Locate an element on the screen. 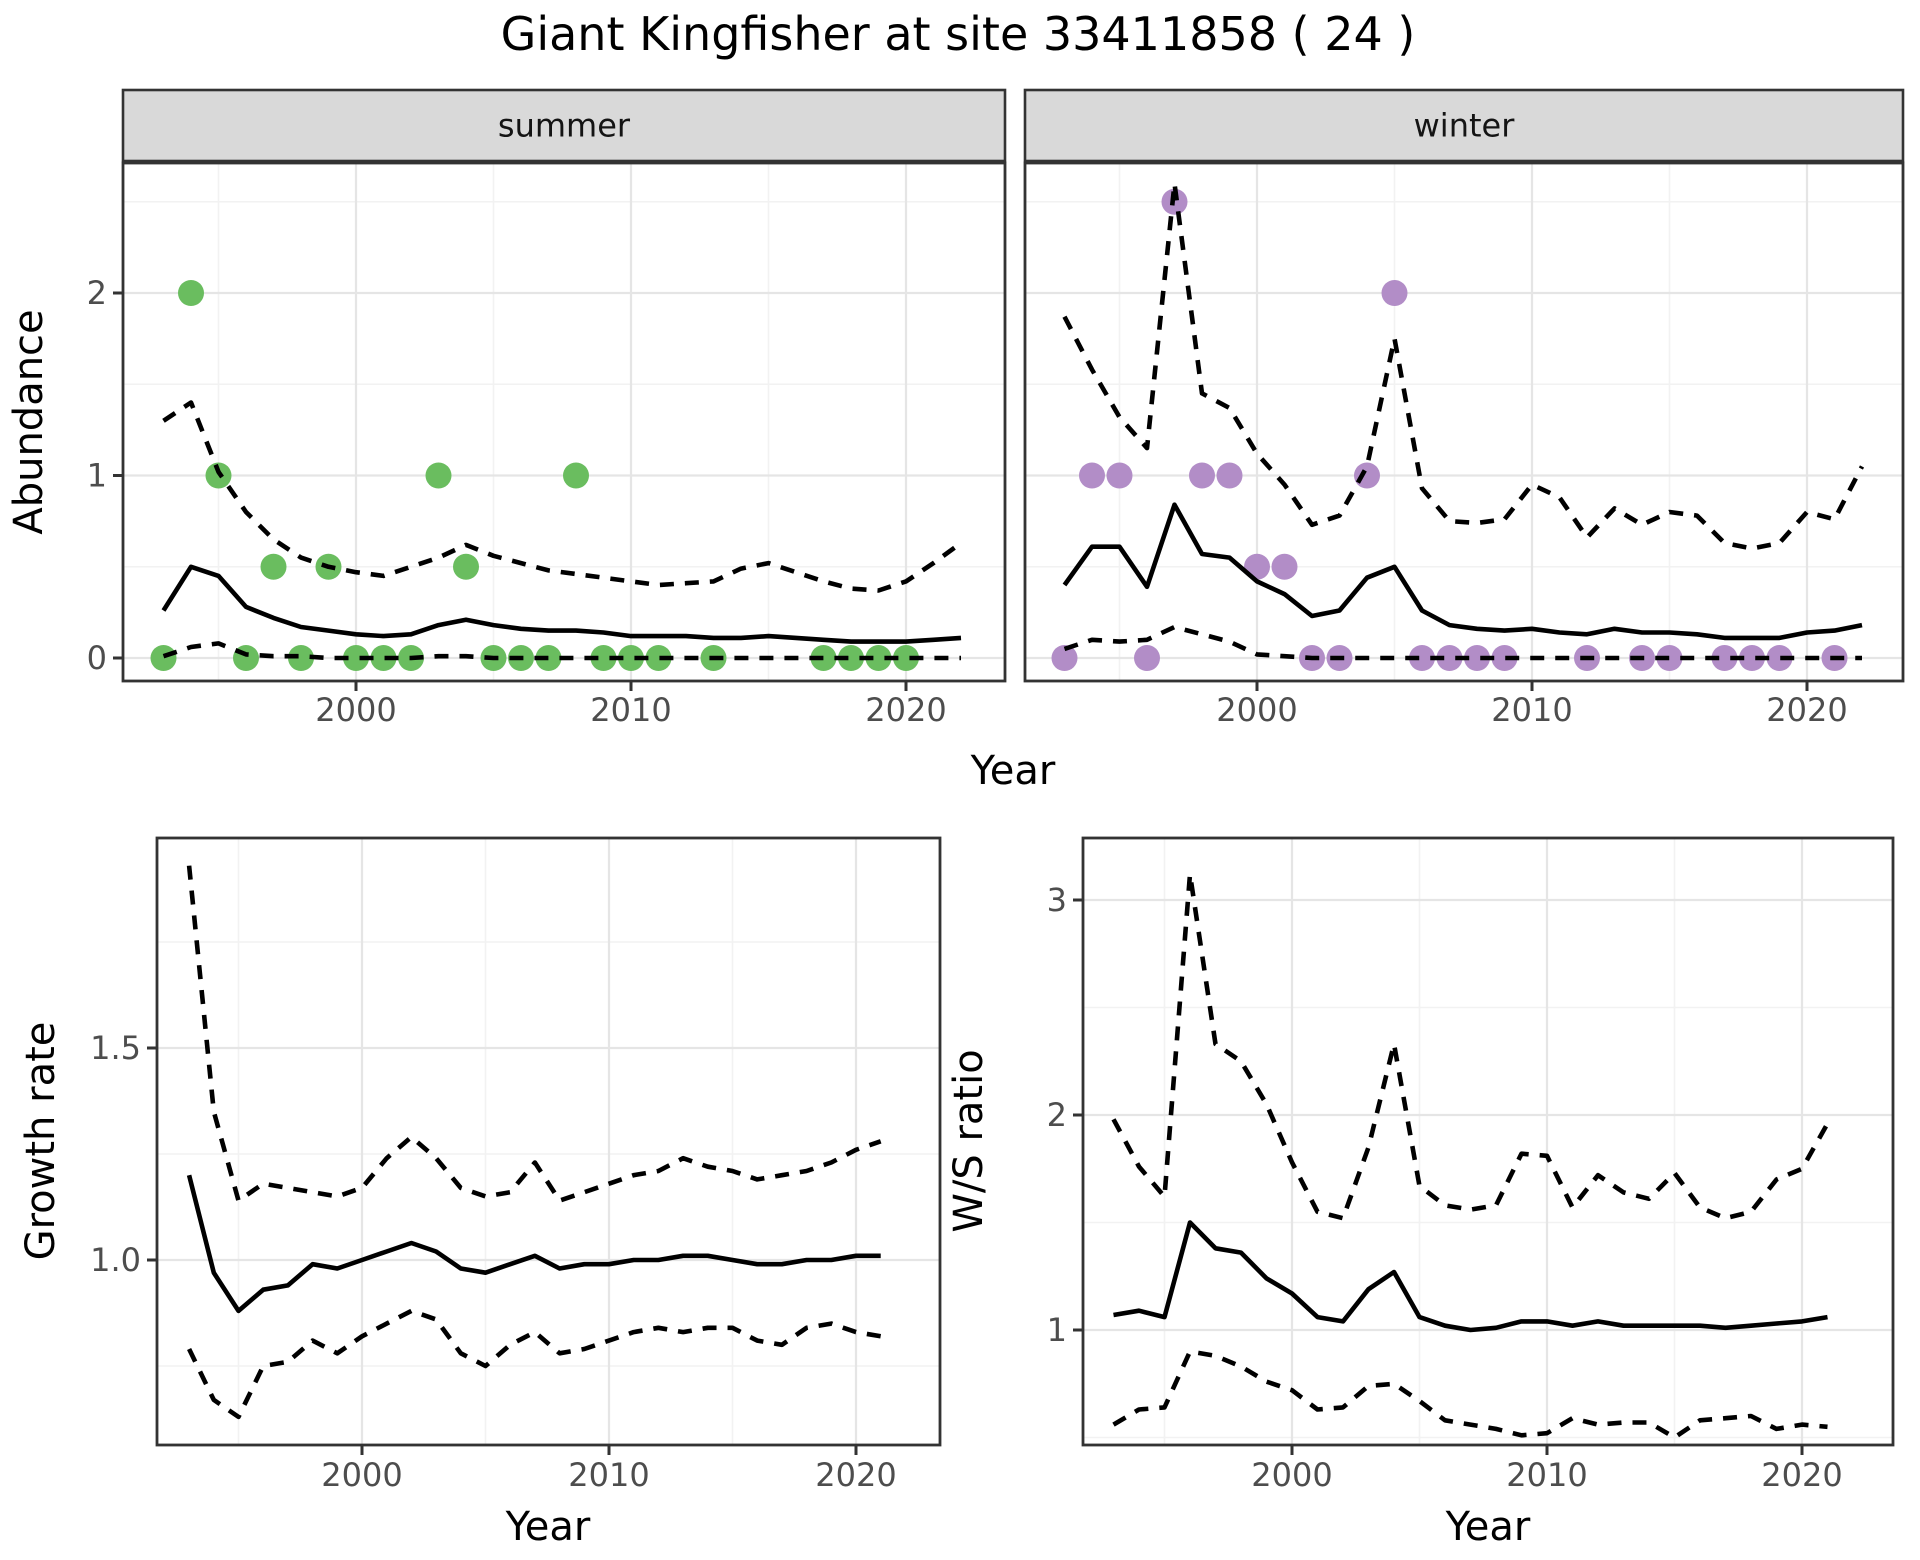  y-tick-label: 0 is located at coordinates (97, 658).